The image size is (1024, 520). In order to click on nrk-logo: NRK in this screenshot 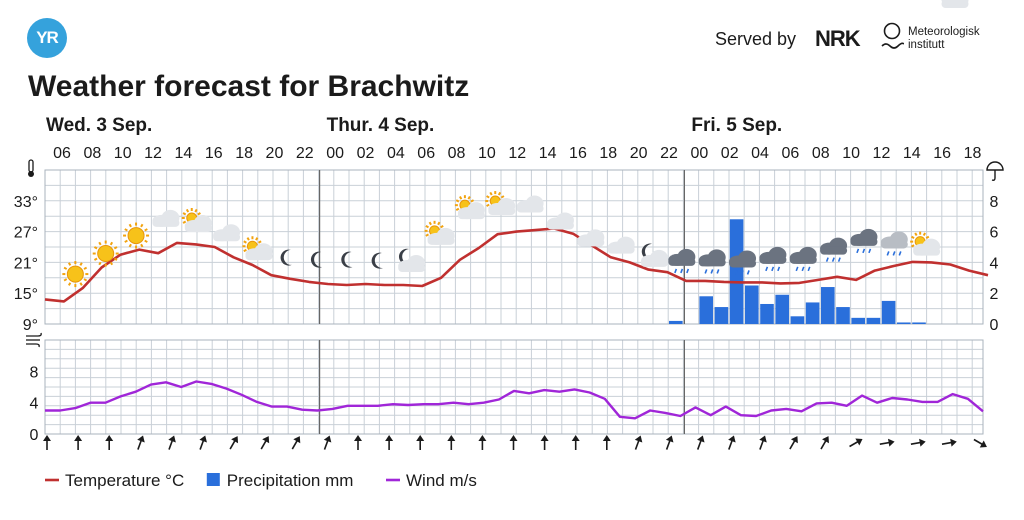, I will do `click(838, 38)`.